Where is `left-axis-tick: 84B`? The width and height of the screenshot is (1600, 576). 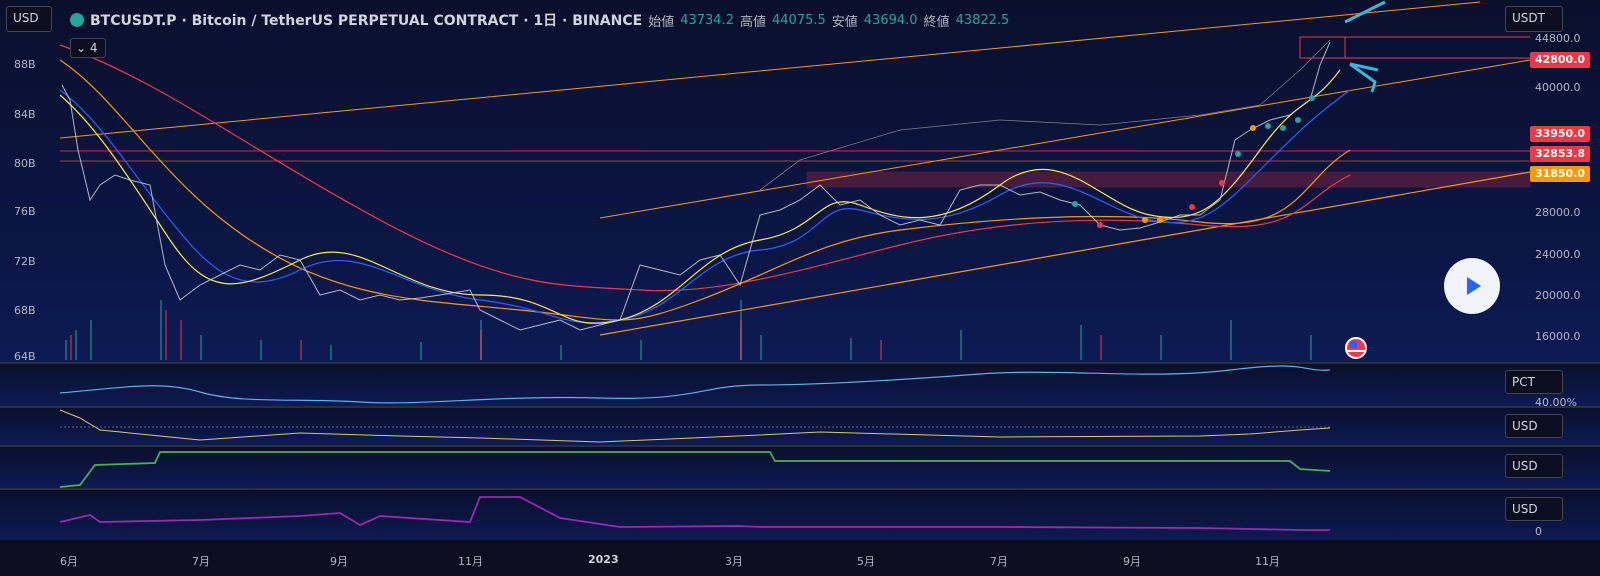
left-axis-tick: 84B is located at coordinates (25, 114).